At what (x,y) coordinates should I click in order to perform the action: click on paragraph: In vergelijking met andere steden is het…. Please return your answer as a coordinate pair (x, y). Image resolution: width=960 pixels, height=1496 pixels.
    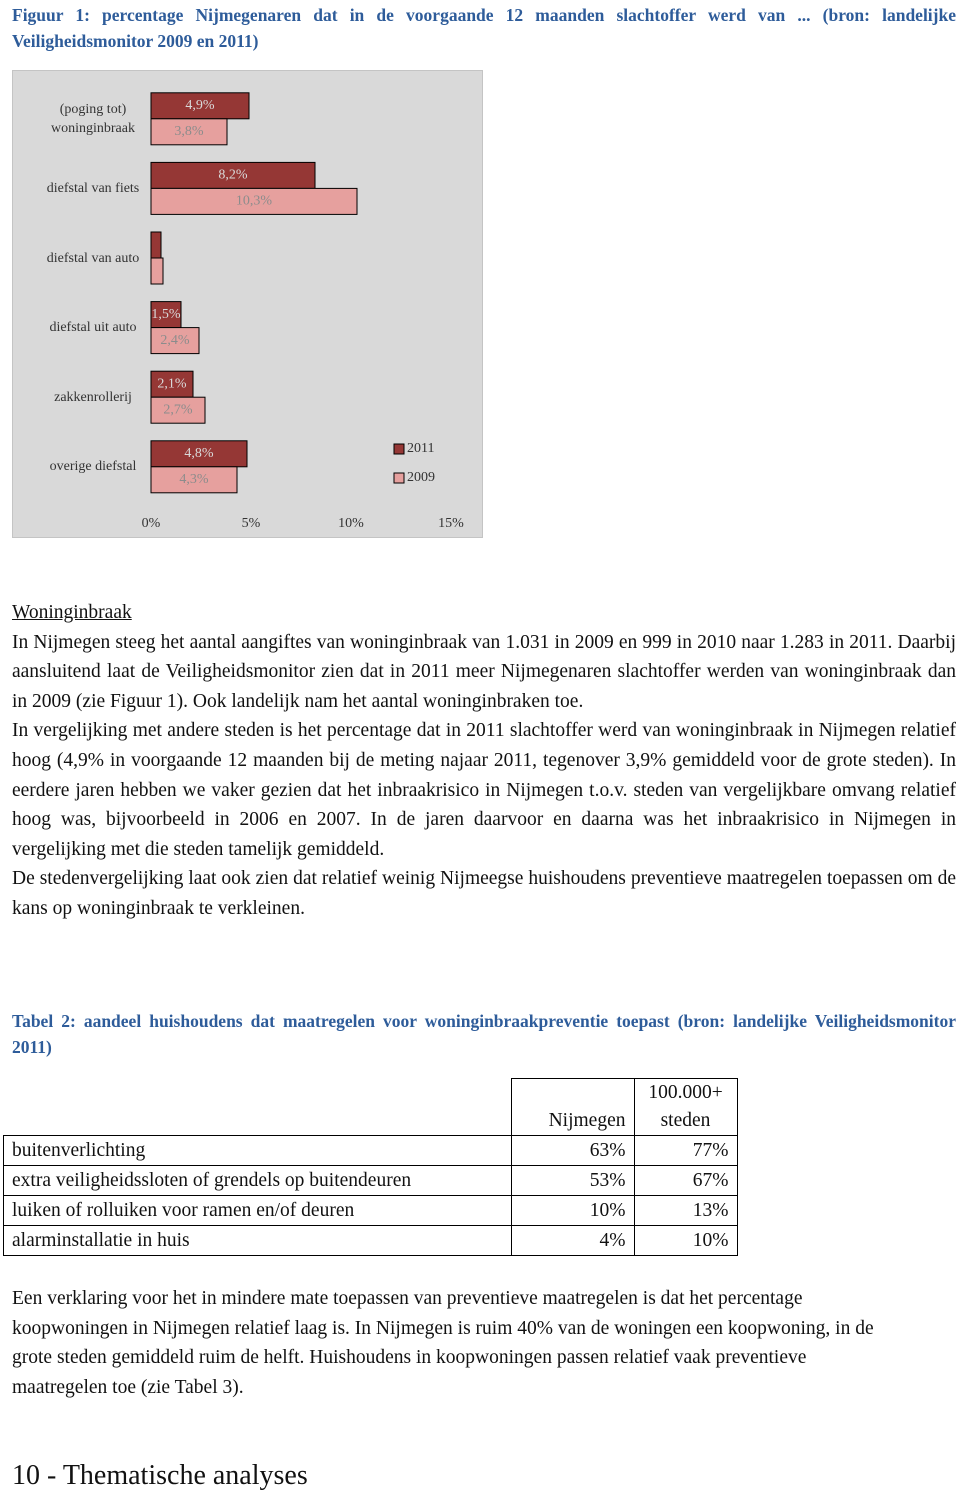
    Looking at the image, I should click on (484, 790).